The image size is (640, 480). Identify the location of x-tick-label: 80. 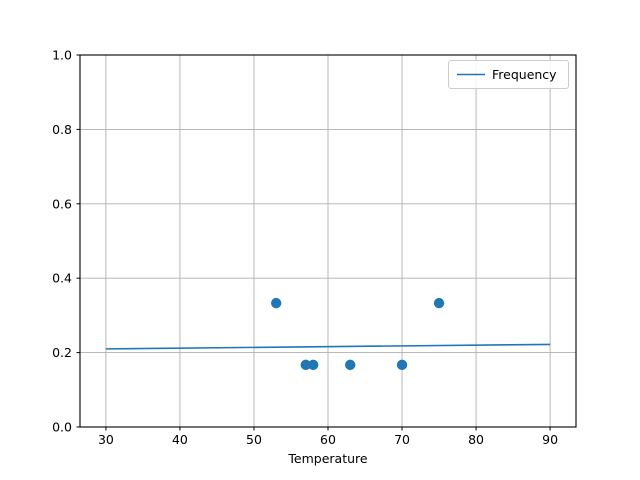
(476, 439).